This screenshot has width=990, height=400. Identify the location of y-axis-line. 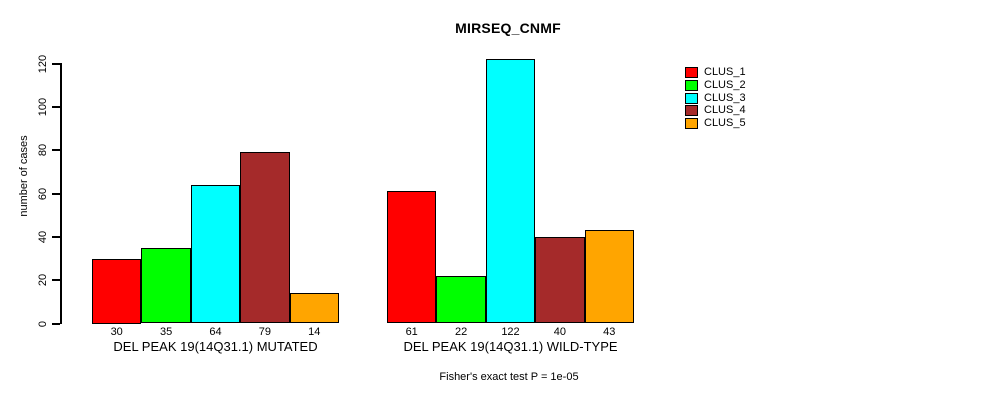
(61, 193).